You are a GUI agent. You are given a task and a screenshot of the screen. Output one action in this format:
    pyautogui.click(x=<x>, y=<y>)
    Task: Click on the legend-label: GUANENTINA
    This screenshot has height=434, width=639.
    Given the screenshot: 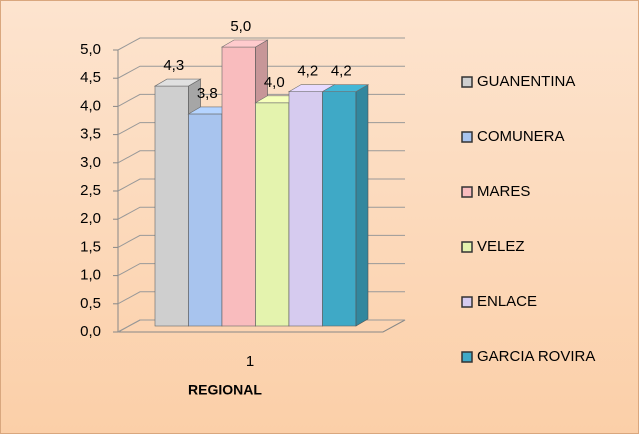 What is the action you would take?
    pyautogui.click(x=526, y=81)
    